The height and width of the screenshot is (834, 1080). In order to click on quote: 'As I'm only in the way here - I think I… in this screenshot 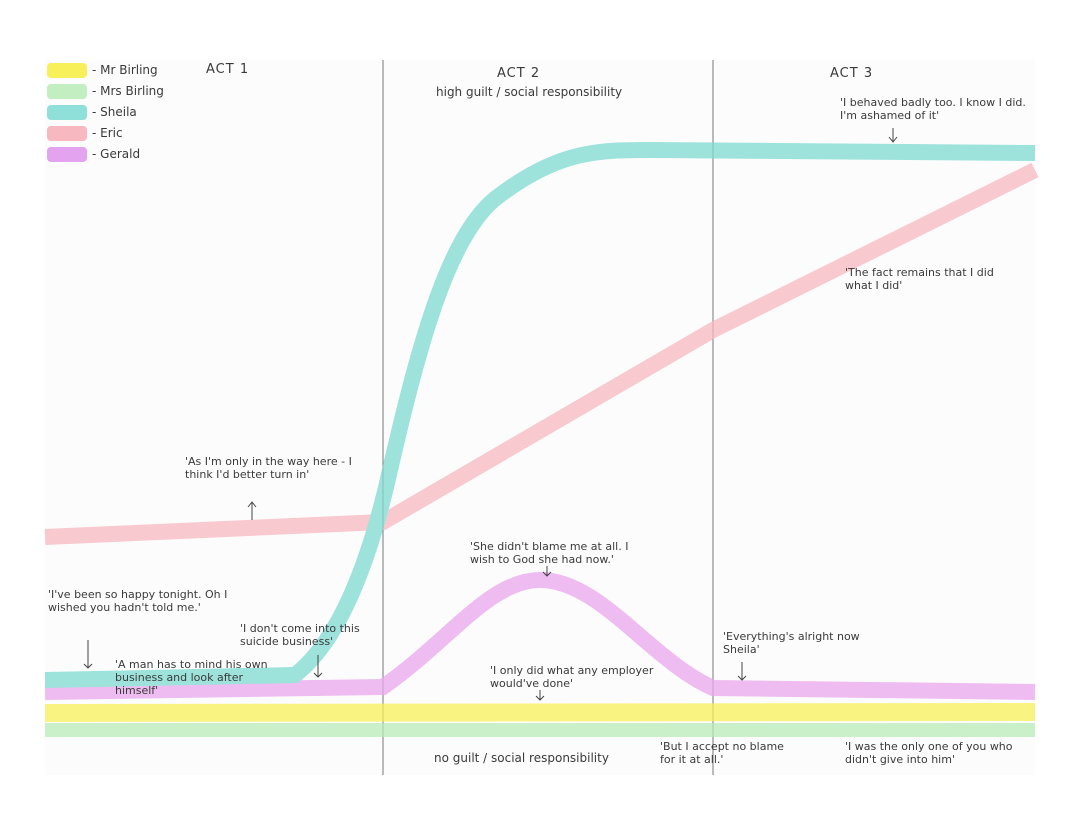, I will do `click(268, 468)`.